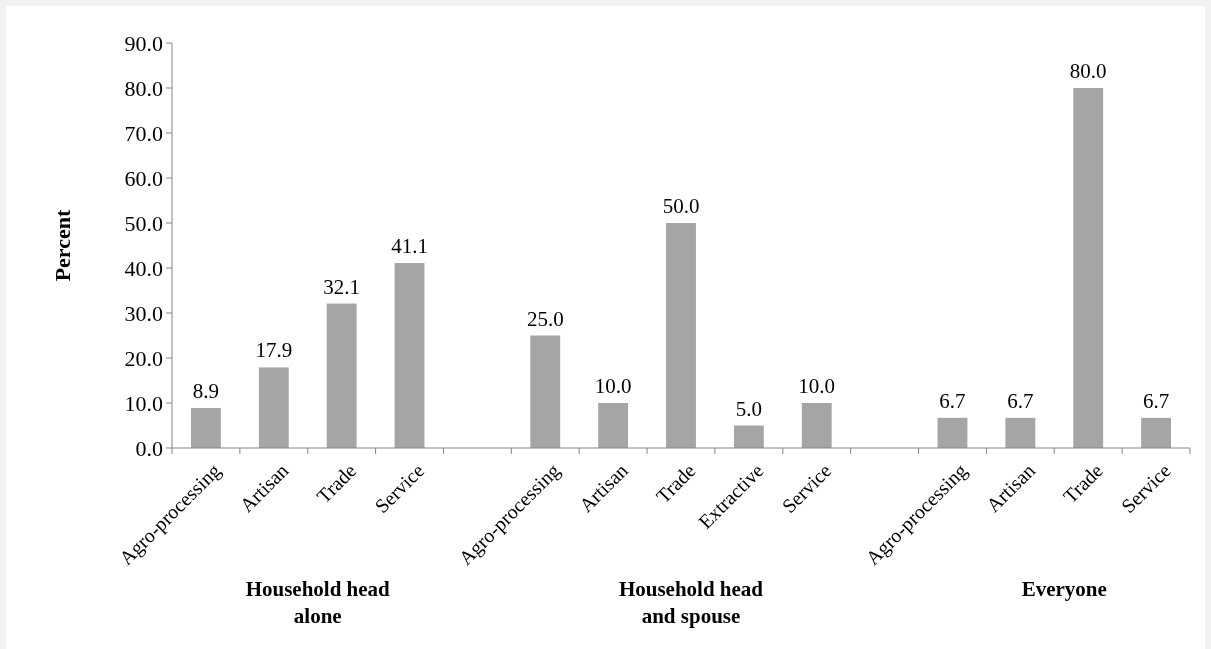 Image resolution: width=1211 pixels, height=649 pixels. Describe the element at coordinates (206, 390) in the screenshot. I see `data-label: 8.9` at that location.